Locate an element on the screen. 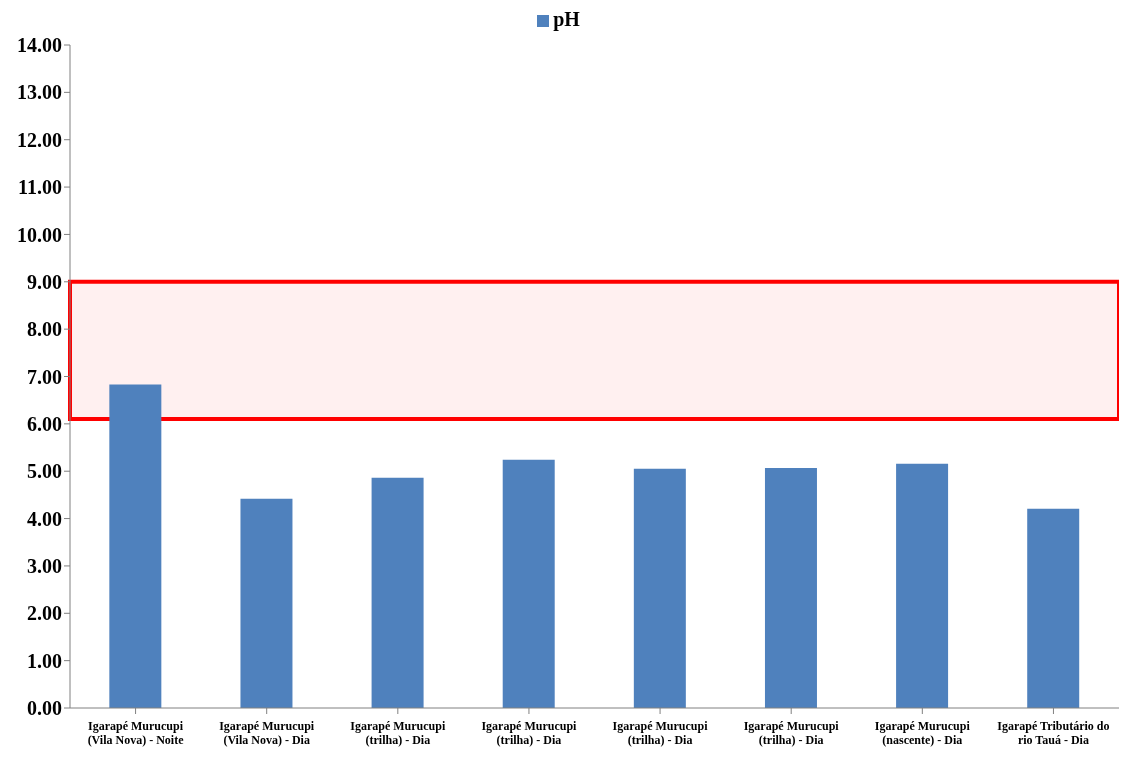 Image resolution: width=1127 pixels, height=762 pixels. y-tick-label: 6.00 is located at coordinates (44, 423).